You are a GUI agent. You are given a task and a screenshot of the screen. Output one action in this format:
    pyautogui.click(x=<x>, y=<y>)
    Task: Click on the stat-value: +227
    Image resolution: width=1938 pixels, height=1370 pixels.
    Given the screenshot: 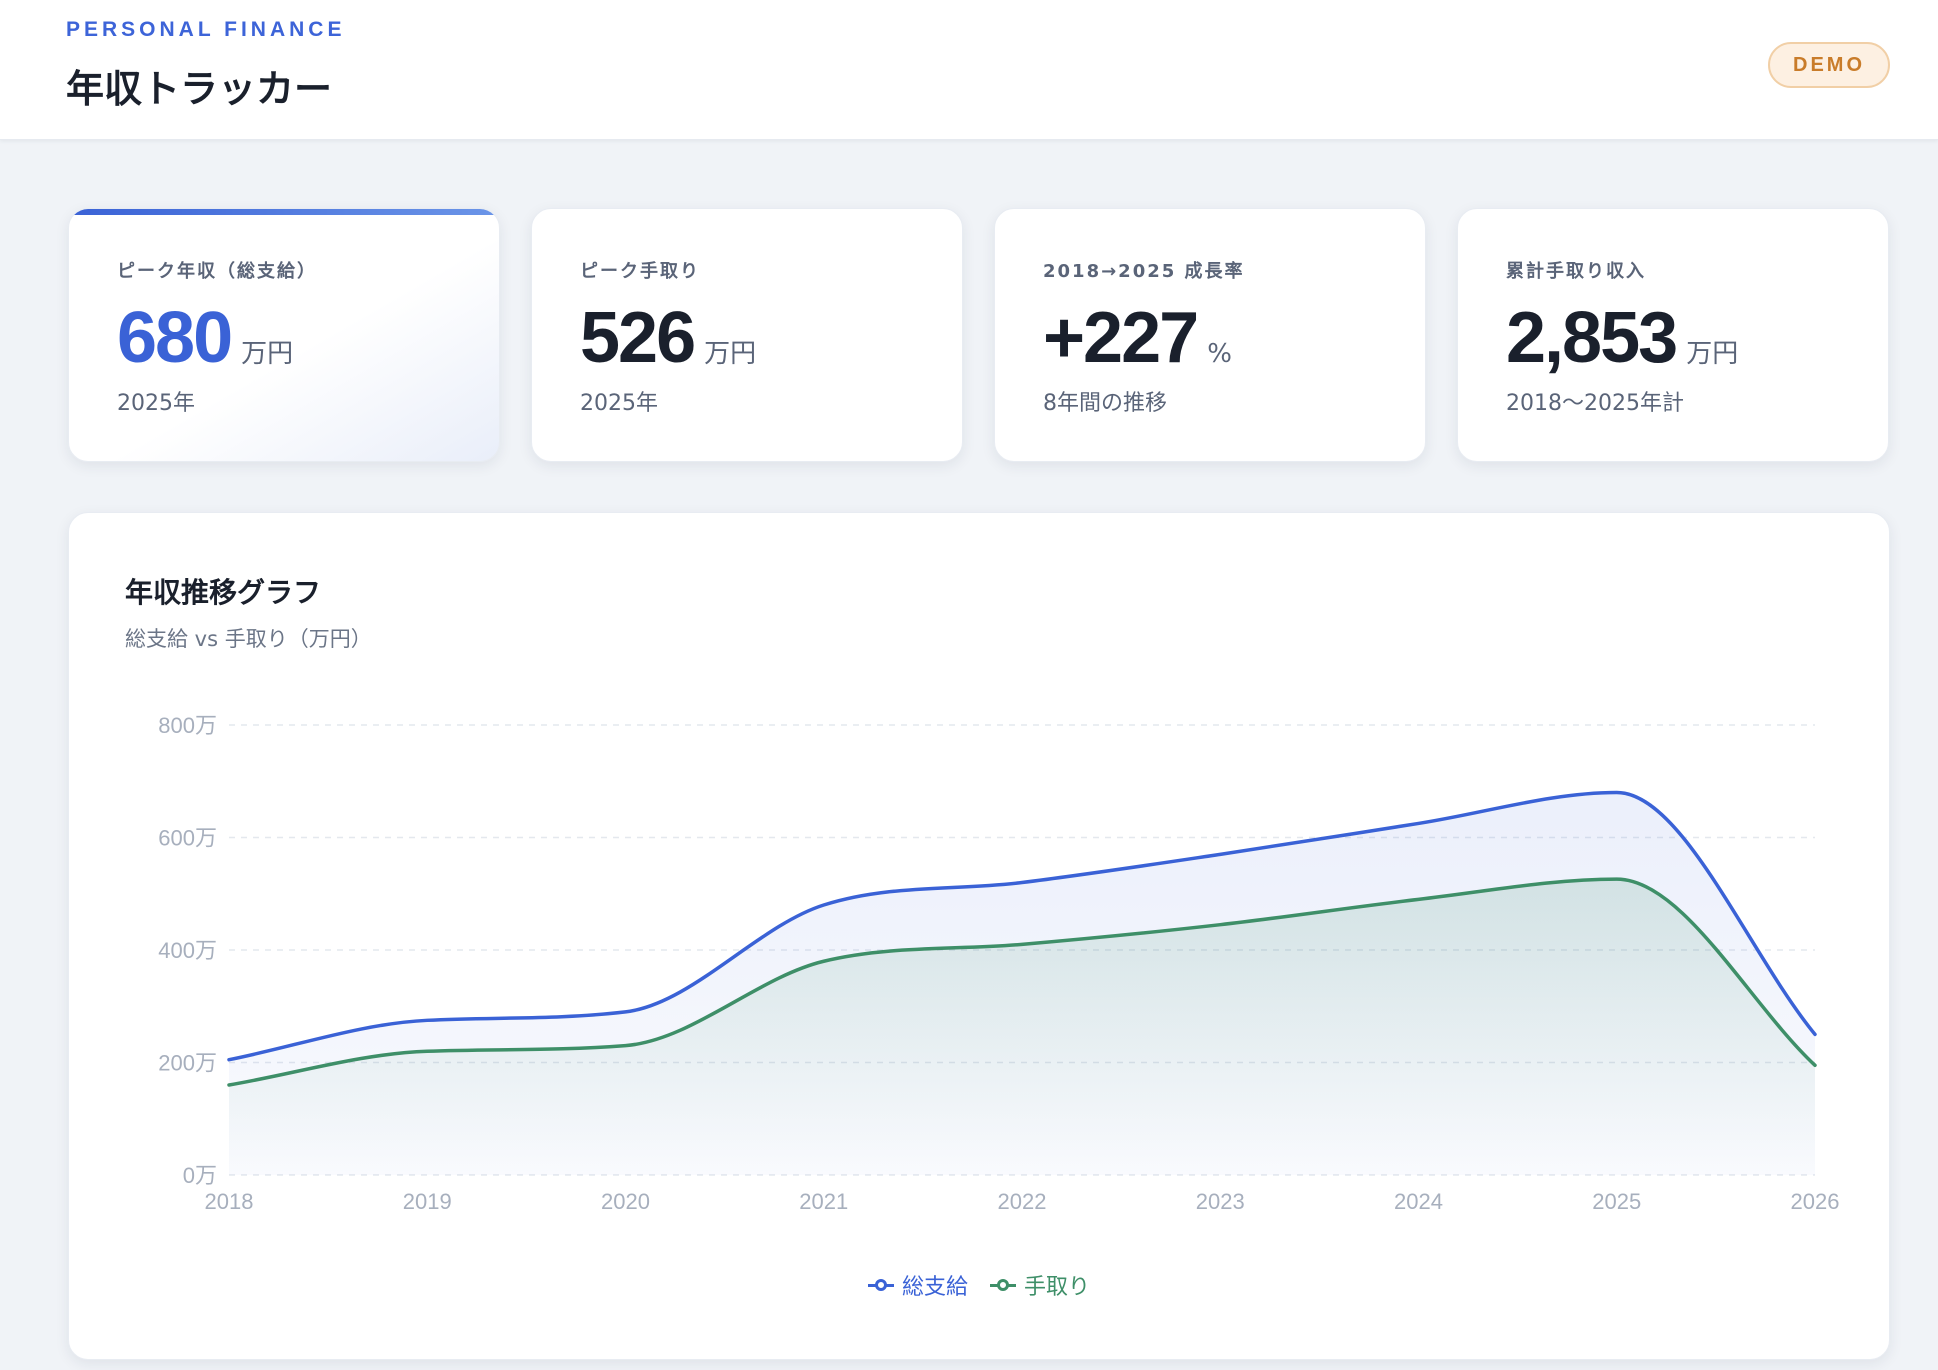 What is the action you would take?
    pyautogui.click(x=1121, y=338)
    